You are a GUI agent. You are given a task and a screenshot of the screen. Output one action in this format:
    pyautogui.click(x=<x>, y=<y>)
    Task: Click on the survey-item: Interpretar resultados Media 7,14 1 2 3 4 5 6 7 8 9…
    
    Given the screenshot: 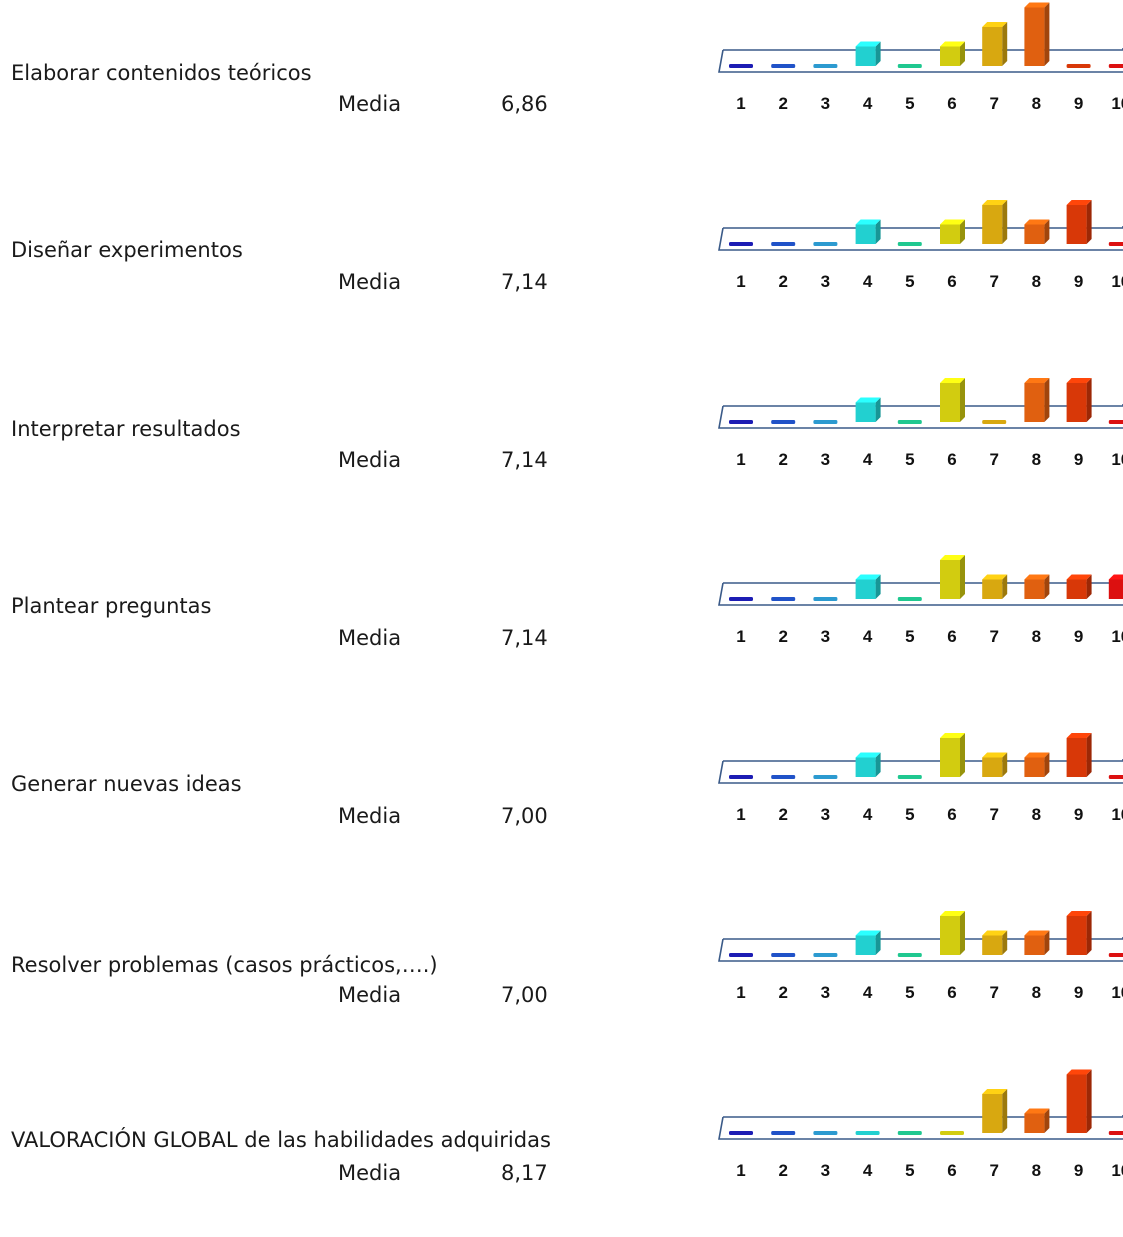 What is the action you would take?
    pyautogui.click(x=561, y=441)
    